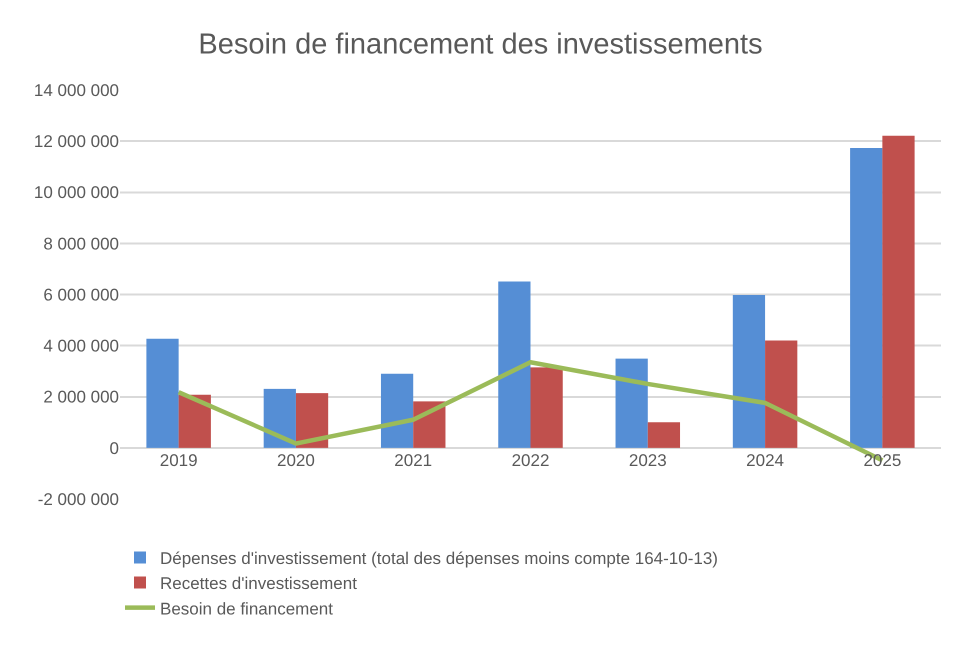 Image resolution: width=961 pixels, height=664 pixels. Describe the element at coordinates (296, 460) in the screenshot. I see `x-tick-label: 2020` at that location.